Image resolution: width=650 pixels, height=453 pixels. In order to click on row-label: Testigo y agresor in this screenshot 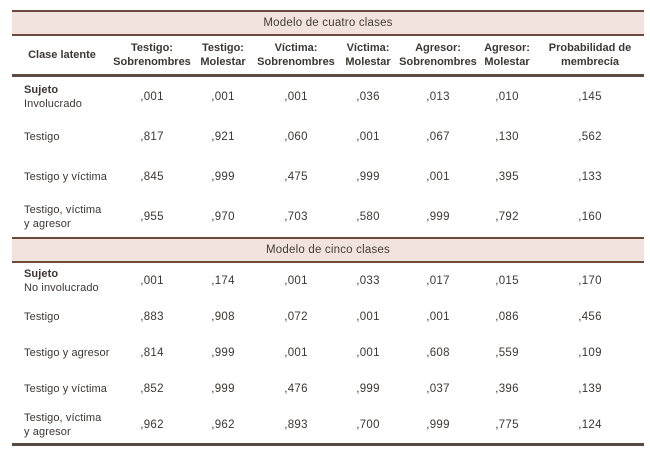, I will do `click(67, 352)`.